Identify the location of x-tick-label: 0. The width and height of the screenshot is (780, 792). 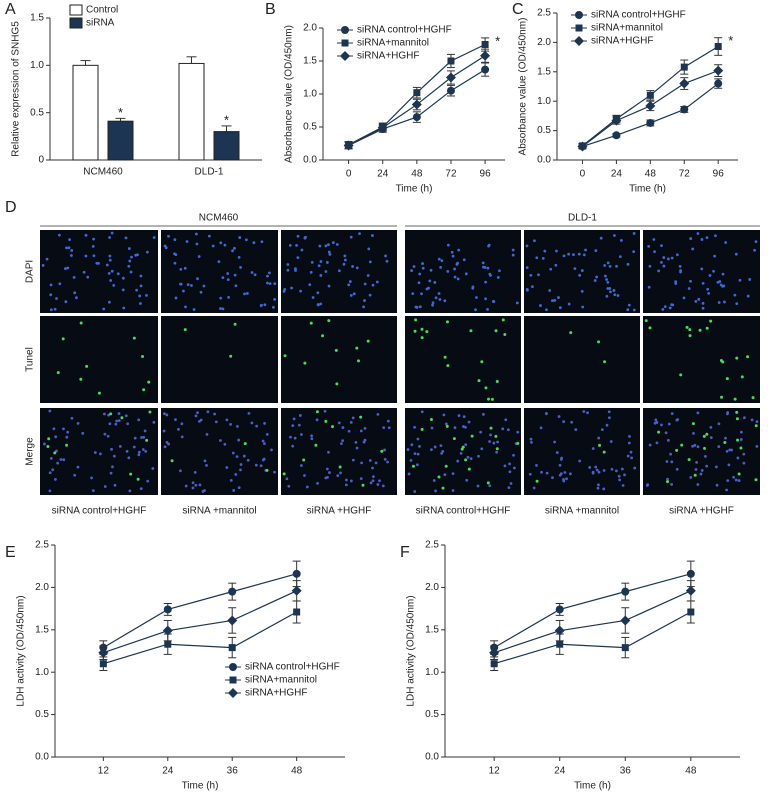
(349, 174).